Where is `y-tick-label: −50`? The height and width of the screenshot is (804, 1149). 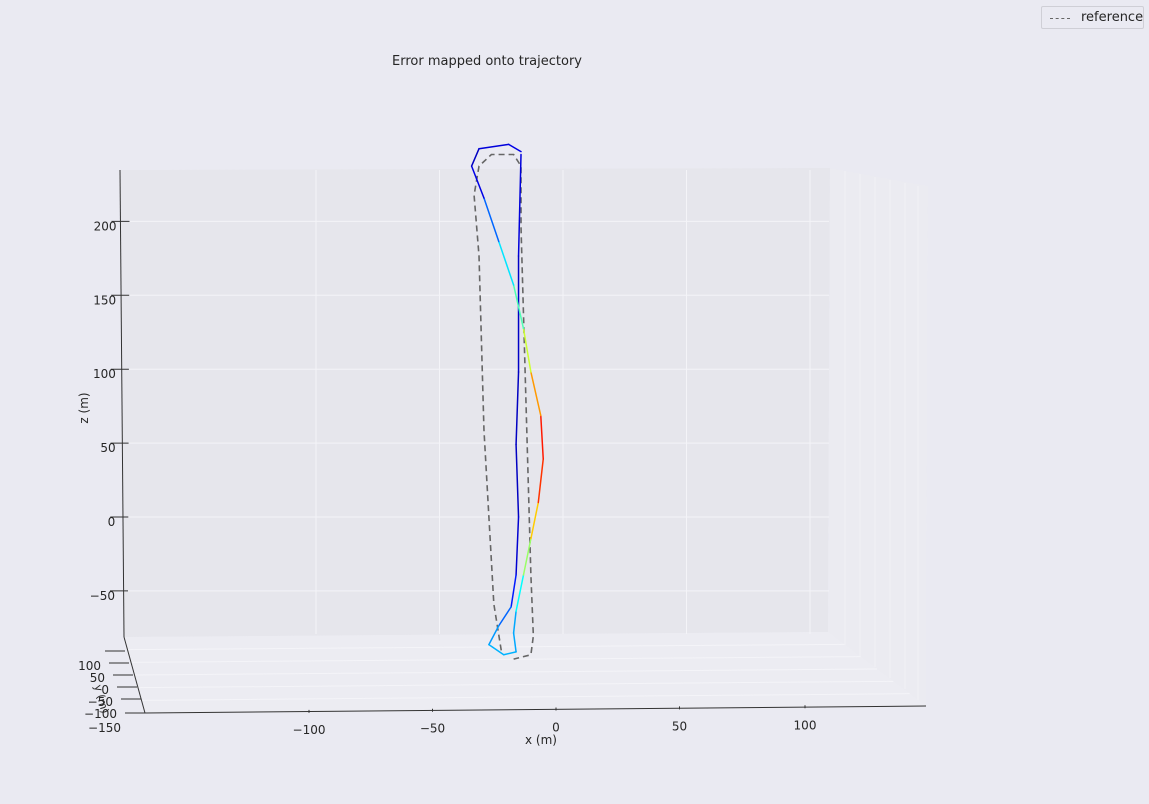
y-tick-label: −50 is located at coordinates (100, 702).